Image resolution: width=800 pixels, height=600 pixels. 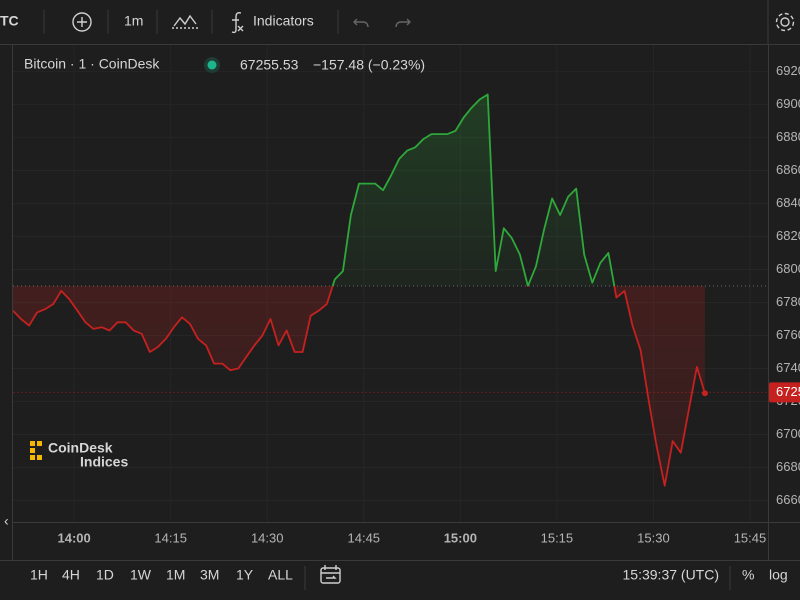 I want to click on range-buttons: 1H 4H 1D 1W 1M 3M 1Y ALL, so click(x=161, y=575).